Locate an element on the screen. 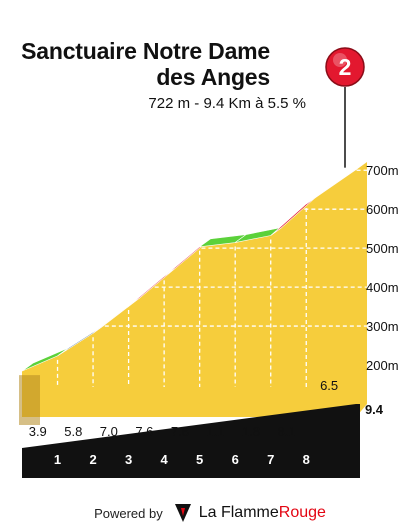 The width and height of the screenshot is (420, 532). km-label: 4 is located at coordinates (165, 459).